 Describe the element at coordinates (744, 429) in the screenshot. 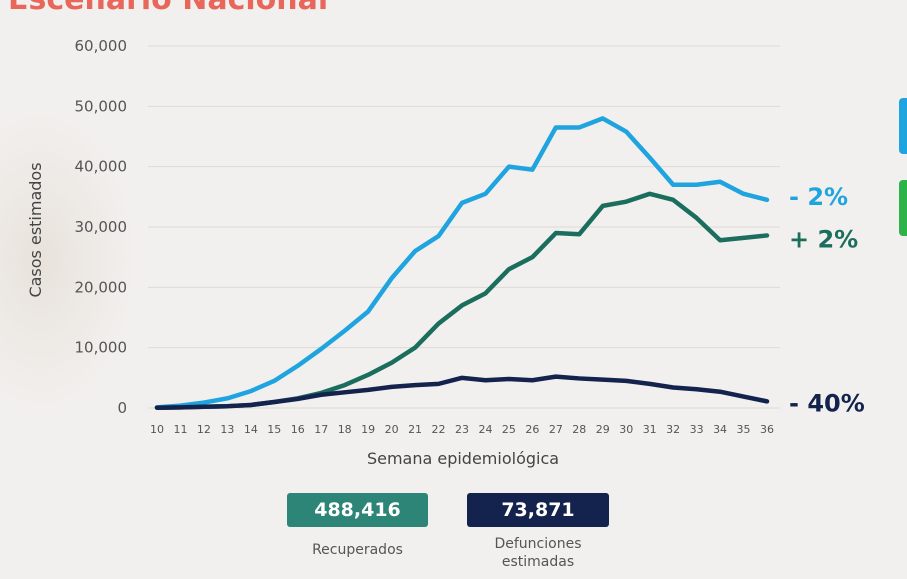

I see `x-tick-label: 35` at that location.